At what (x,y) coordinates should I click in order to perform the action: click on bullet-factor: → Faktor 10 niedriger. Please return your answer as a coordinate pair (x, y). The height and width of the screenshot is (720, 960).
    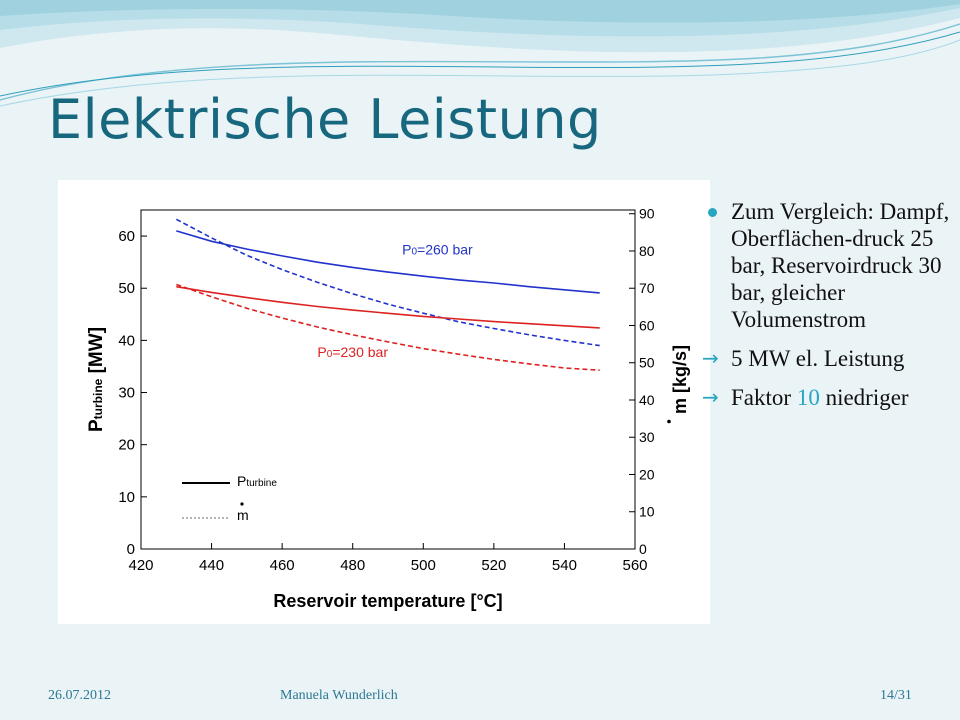
    Looking at the image, I should click on (828, 397).